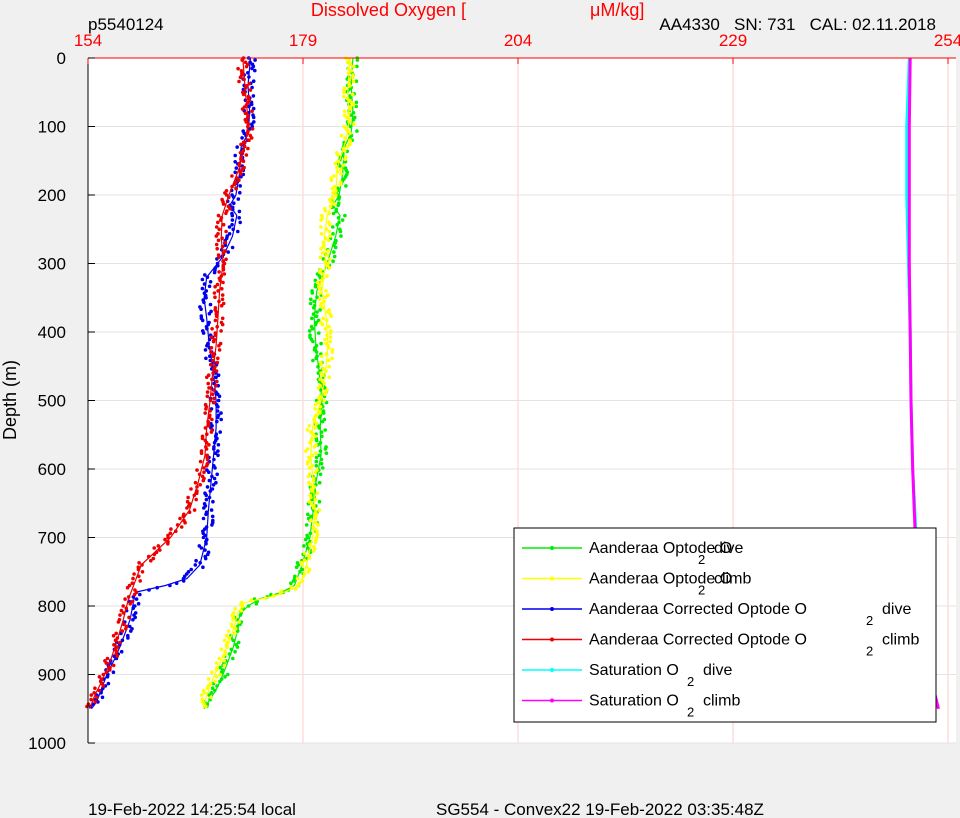 This screenshot has height=818, width=960. I want to click on legend-label: Aanderaa Corrected Optode O, so click(698, 640).